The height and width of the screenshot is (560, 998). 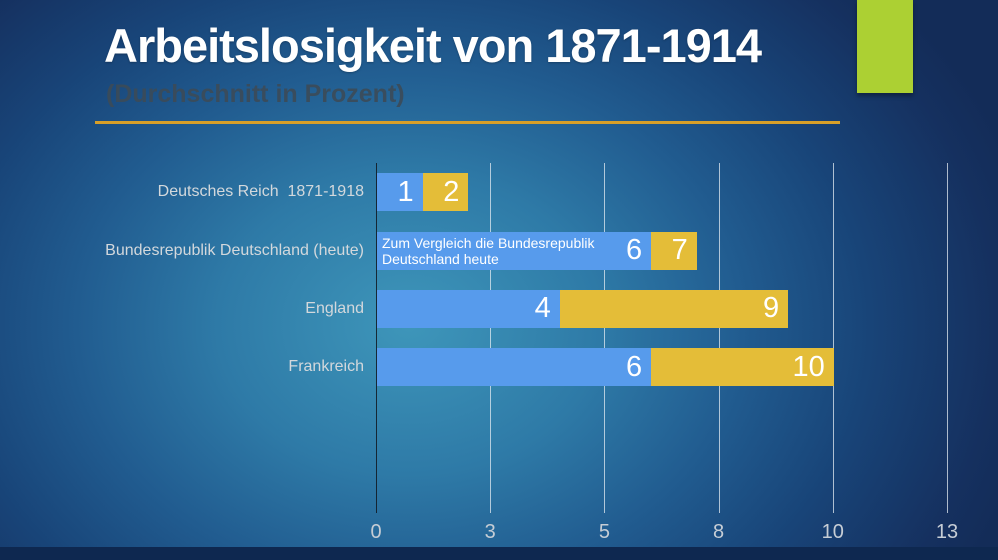 What do you see at coordinates (451, 191) in the screenshot?
I see `bar-value-label: 2` at bounding box center [451, 191].